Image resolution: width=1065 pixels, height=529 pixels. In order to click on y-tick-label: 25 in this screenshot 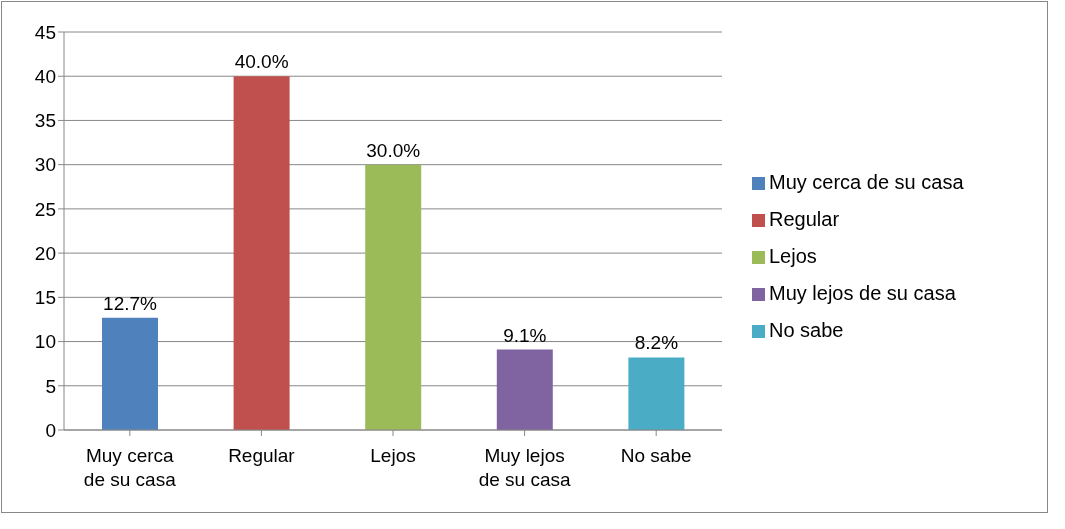, I will do `click(45, 209)`.